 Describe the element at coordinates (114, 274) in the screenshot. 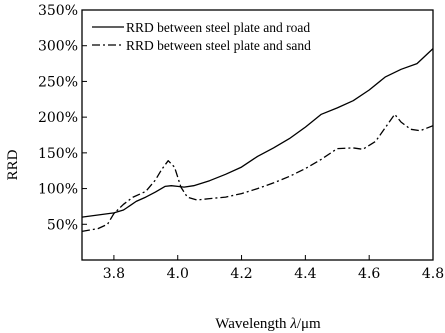

I see `x-tick-label: 3.8` at that location.